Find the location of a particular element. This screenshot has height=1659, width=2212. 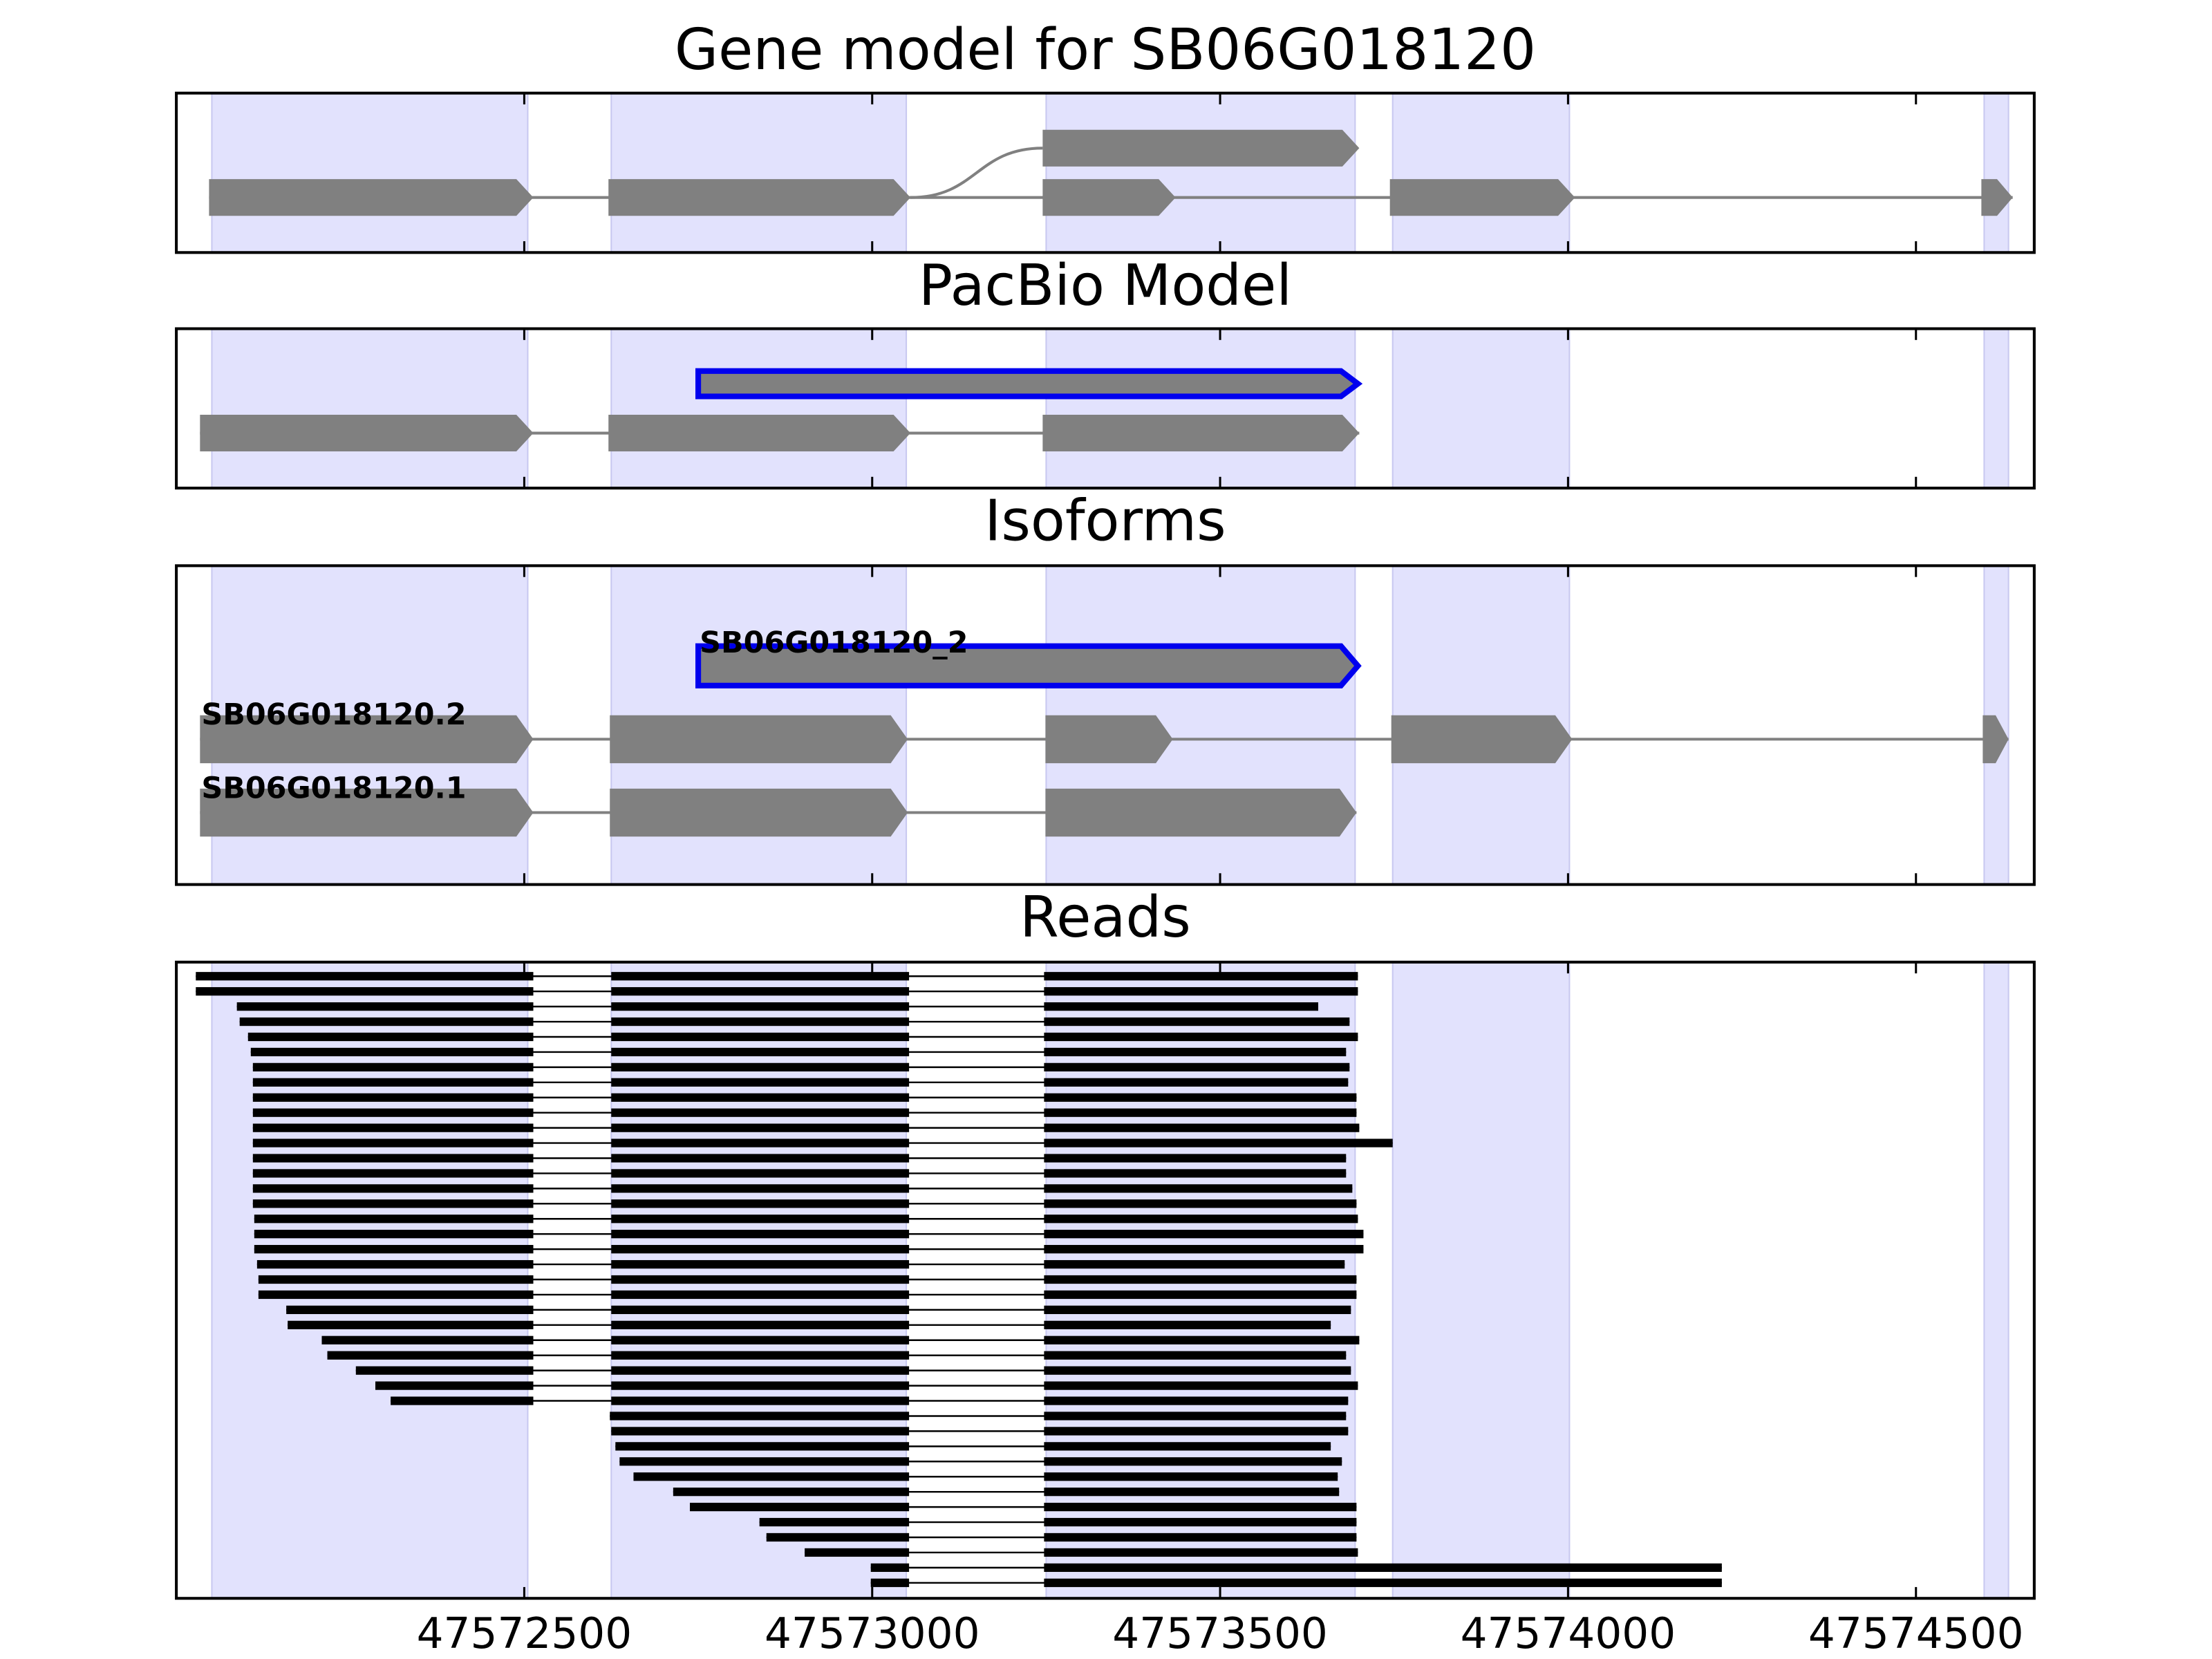

x-tick-label: 47573500 is located at coordinates (1220, 1633).